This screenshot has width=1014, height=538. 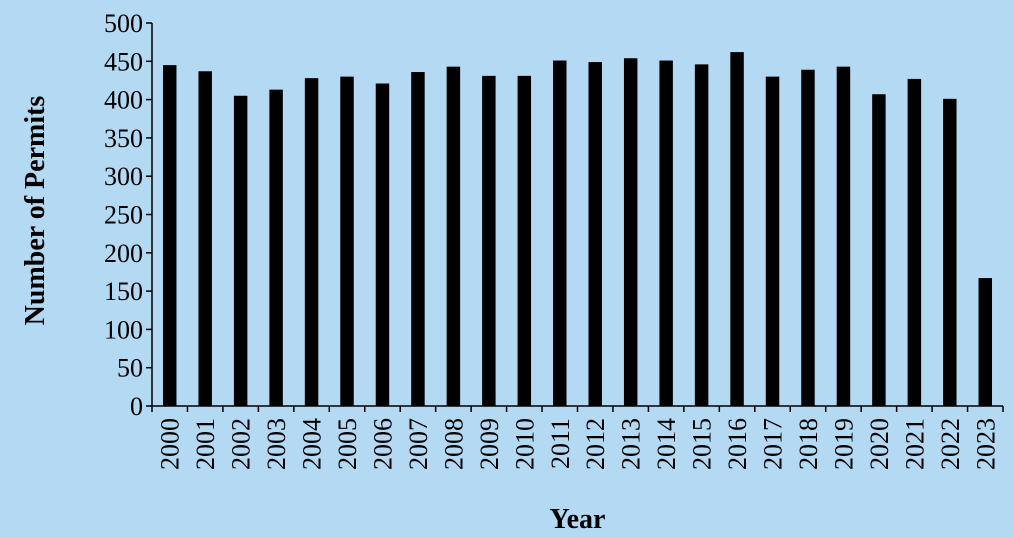 I want to click on y-tick-label: 300, so click(x=123, y=176).